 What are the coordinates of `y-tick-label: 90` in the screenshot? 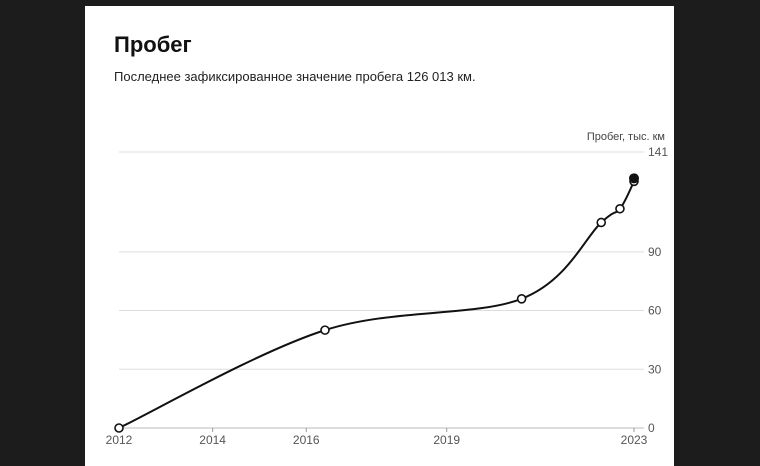 It's located at (655, 252).